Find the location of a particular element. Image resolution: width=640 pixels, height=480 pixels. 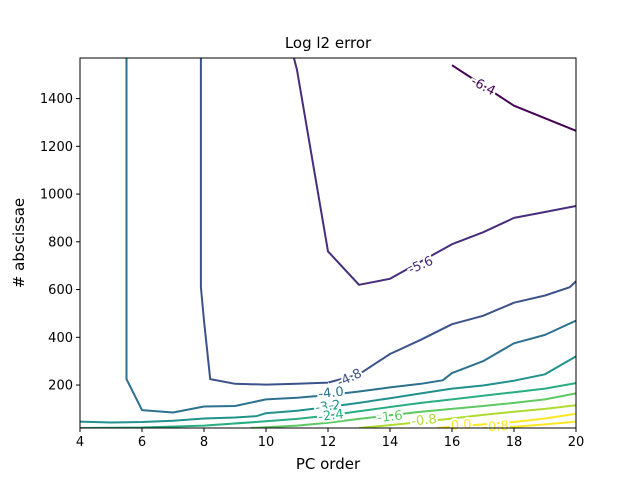

contour-label-7: -0.8 is located at coordinates (424, 421).